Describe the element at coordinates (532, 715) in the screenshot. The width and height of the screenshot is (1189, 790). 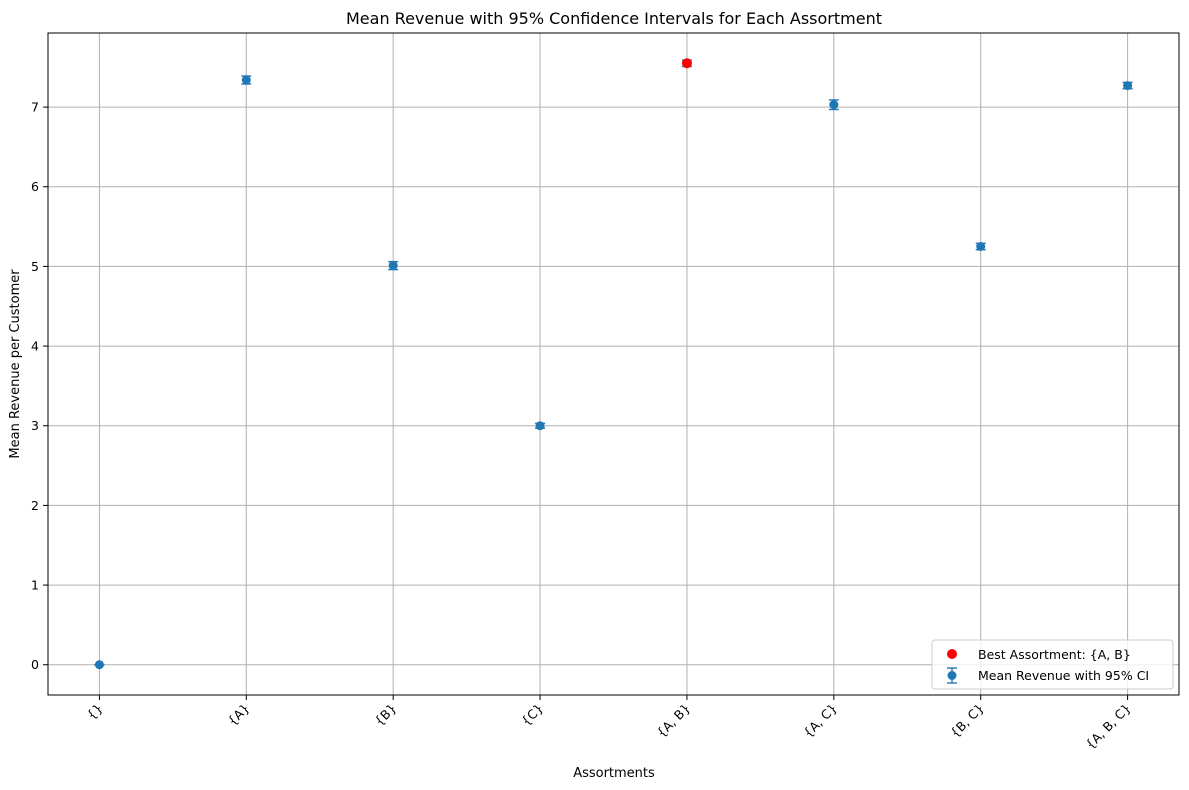
I see `x-tick-label: {C}` at that location.